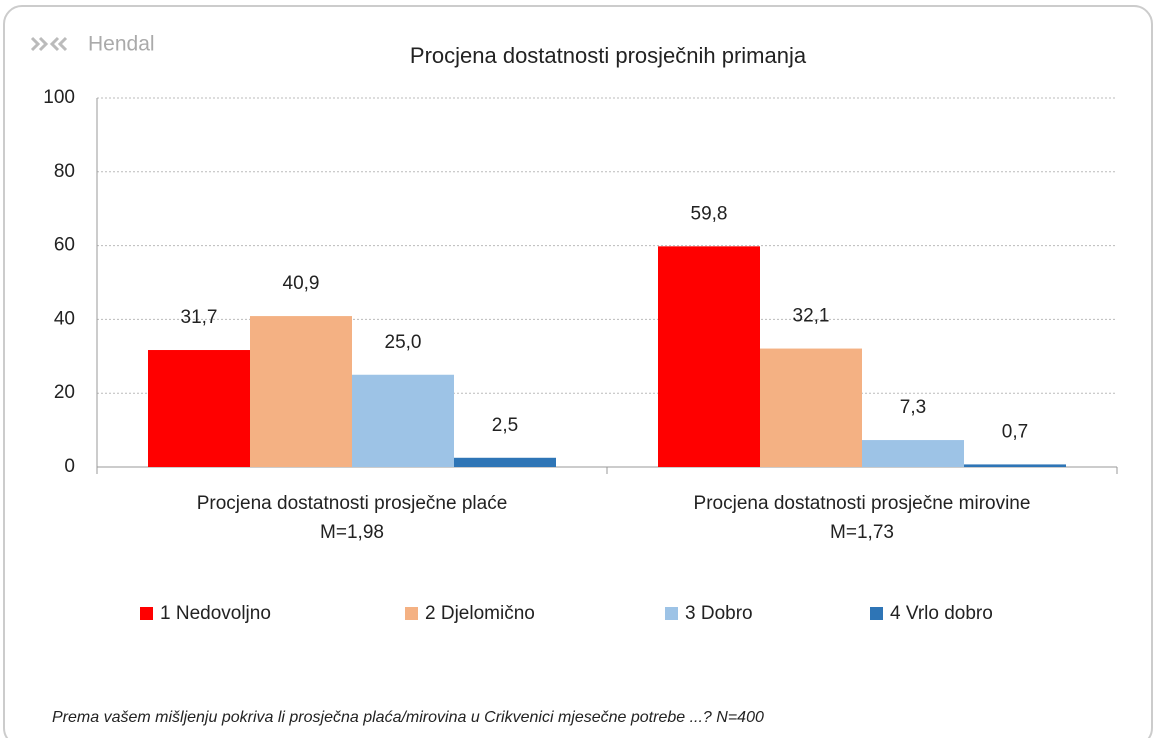  Describe the element at coordinates (199, 317) in the screenshot. I see `value-label: 31,7` at that location.